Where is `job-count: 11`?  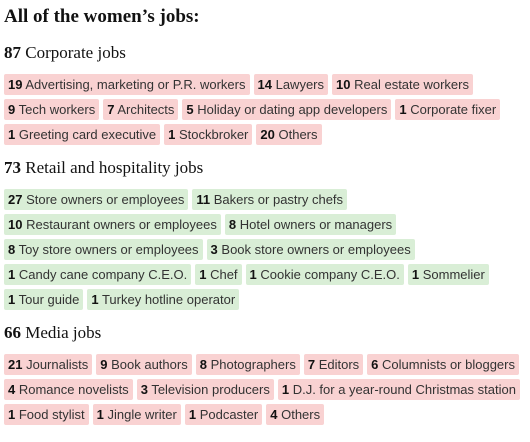
job-count: 11 is located at coordinates (203, 199).